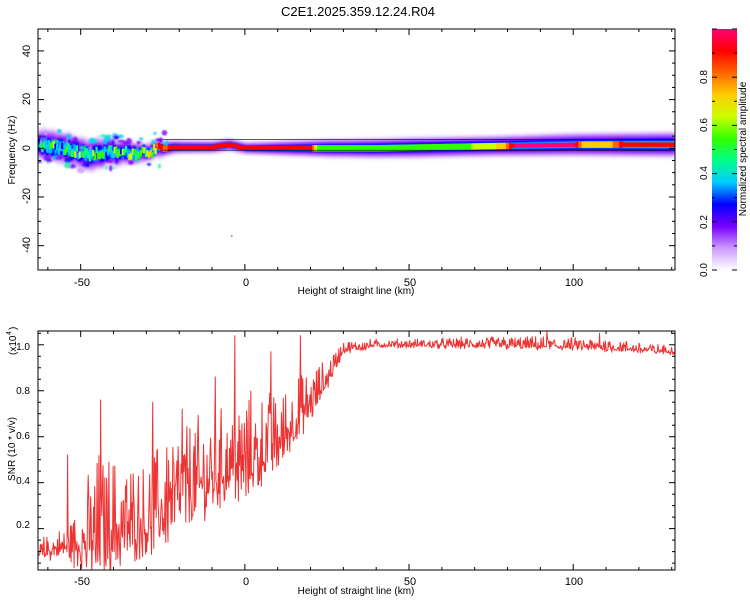 The height and width of the screenshot is (600, 750). I want to click on snr-ytick-label: 1.0, so click(23, 347).